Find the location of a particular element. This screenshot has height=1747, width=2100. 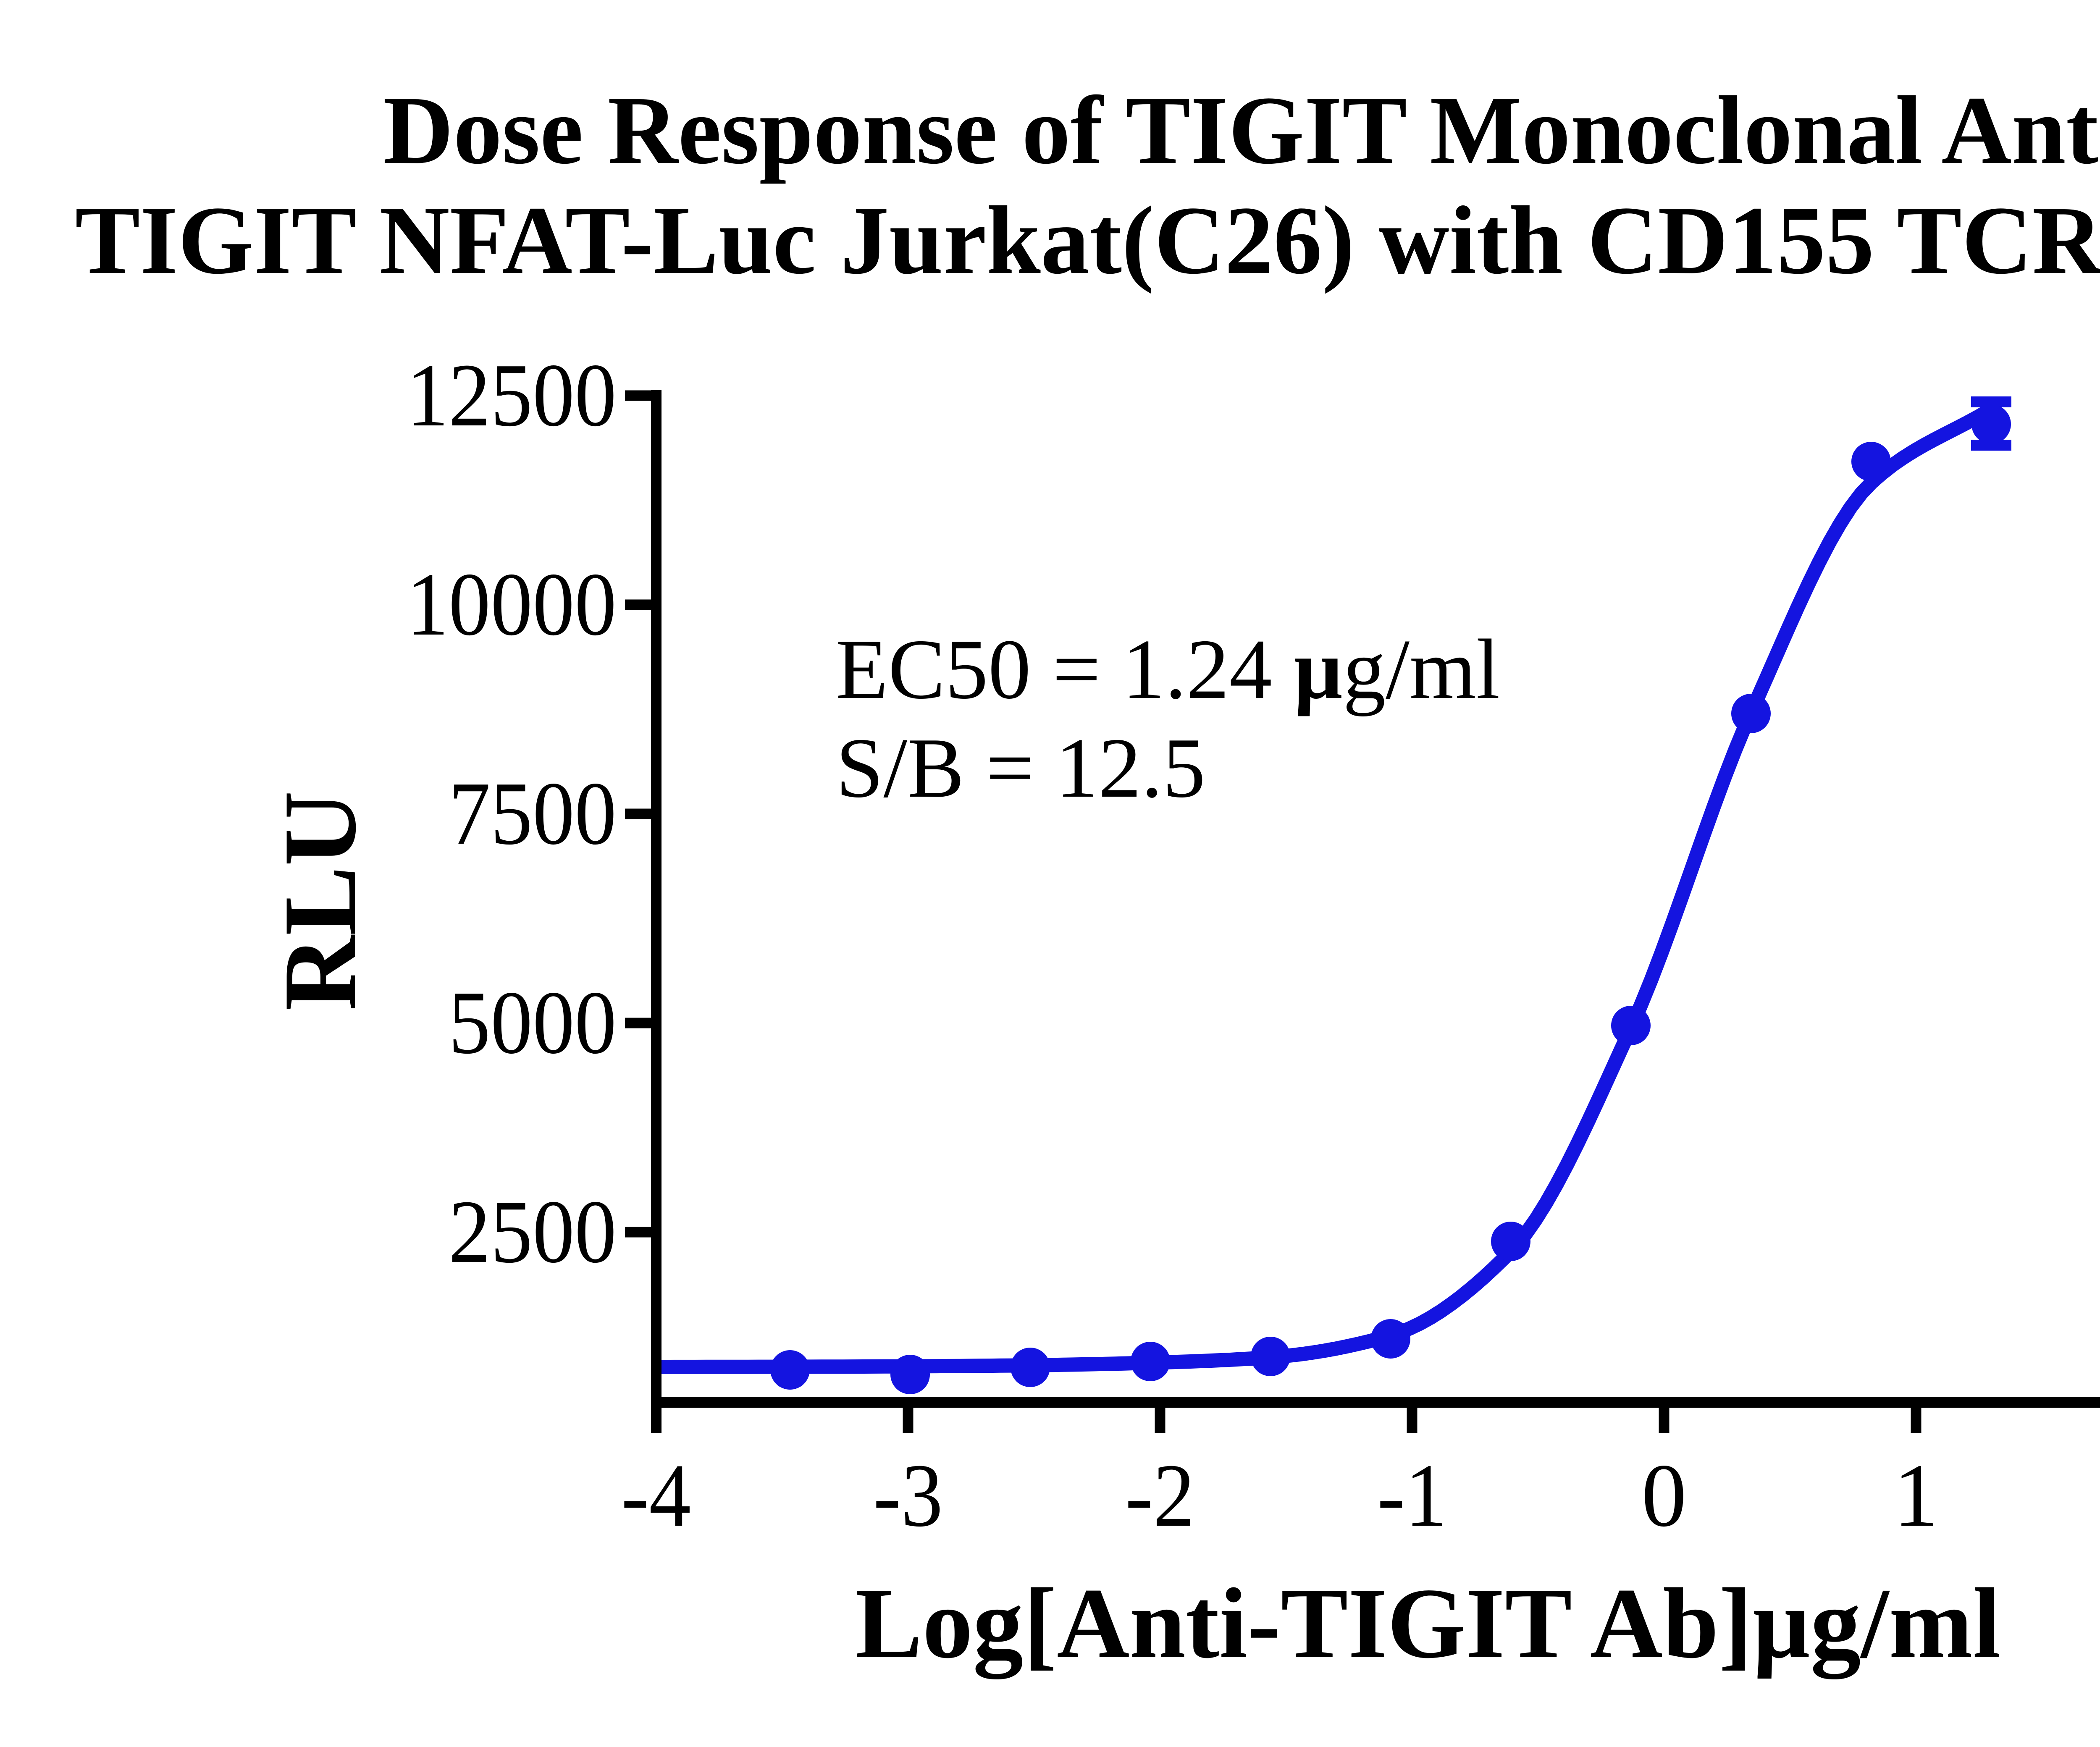

svg-text: S/B = 12.5 is located at coordinates (1020, 768).